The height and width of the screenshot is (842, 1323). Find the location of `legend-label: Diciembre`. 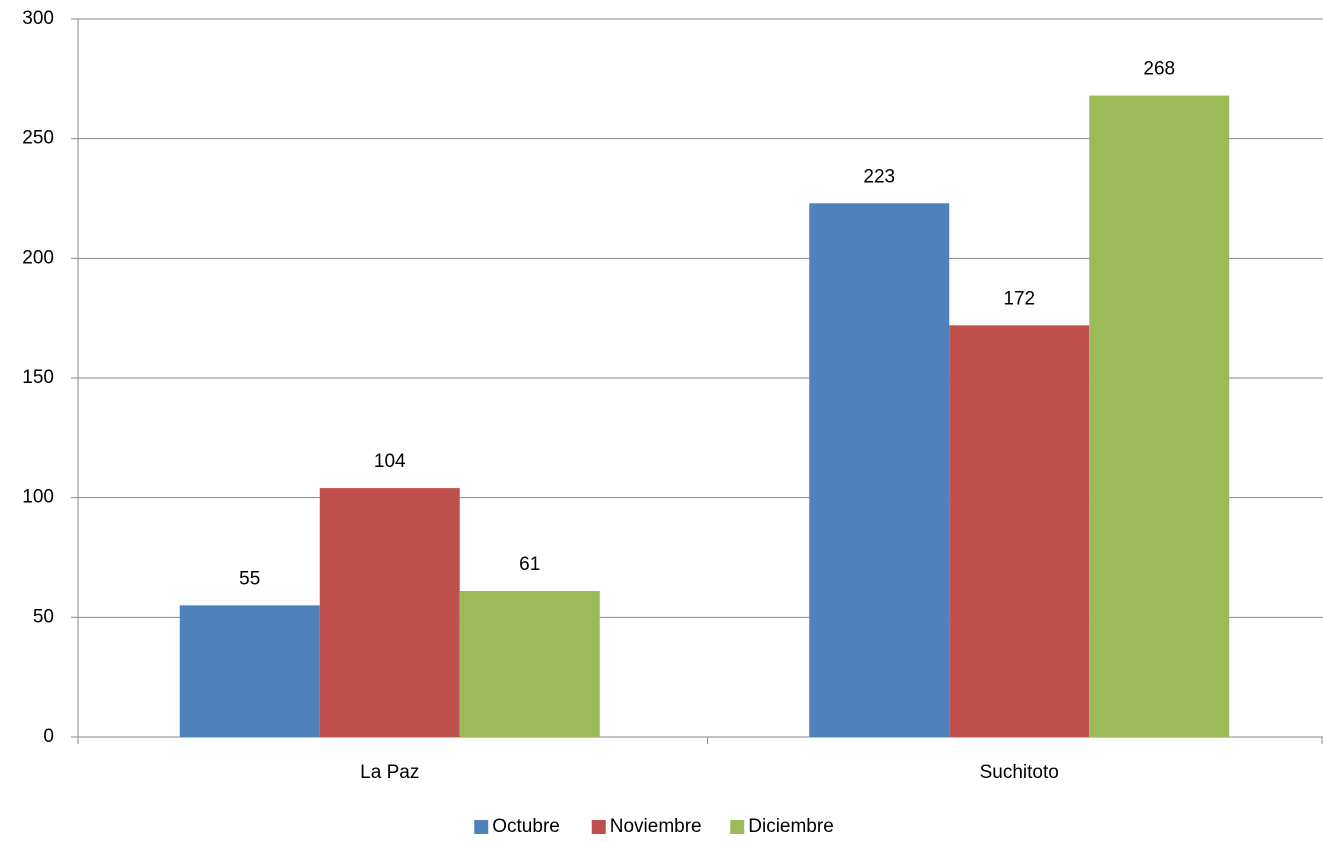

legend-label: Diciembre is located at coordinates (791, 826).